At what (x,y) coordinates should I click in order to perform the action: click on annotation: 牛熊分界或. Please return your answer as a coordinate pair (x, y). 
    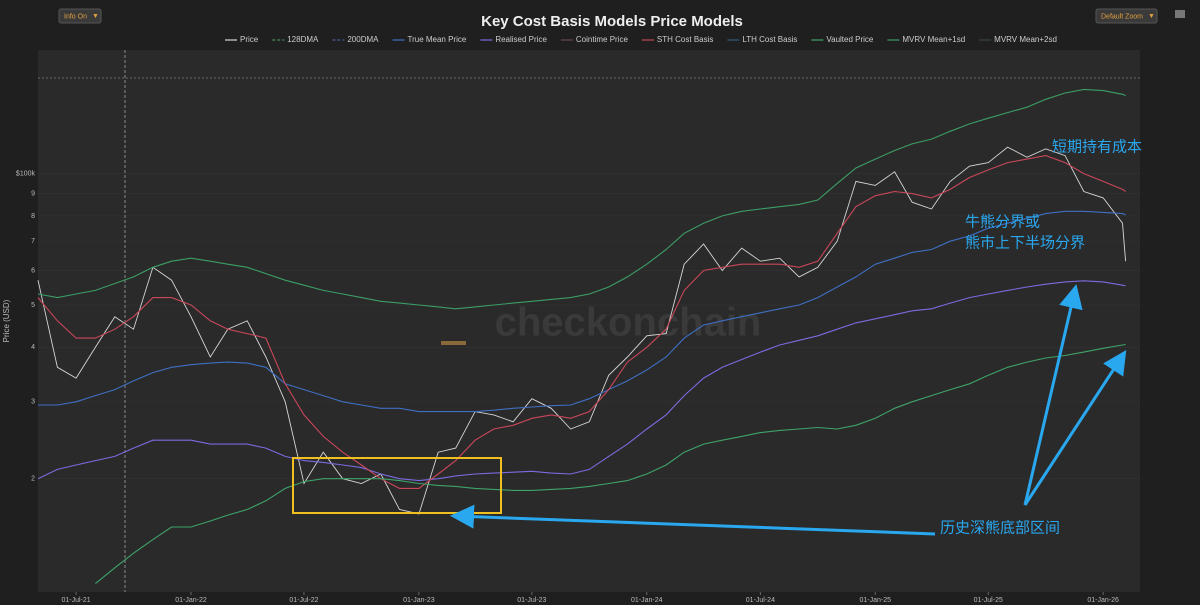
    Looking at the image, I should click on (1002, 222).